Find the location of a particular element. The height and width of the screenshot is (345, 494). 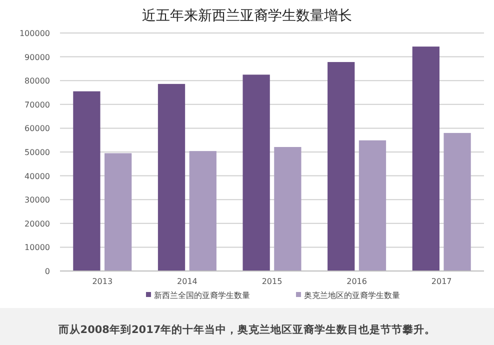

y-tick-label: 20000 is located at coordinates (37, 223).